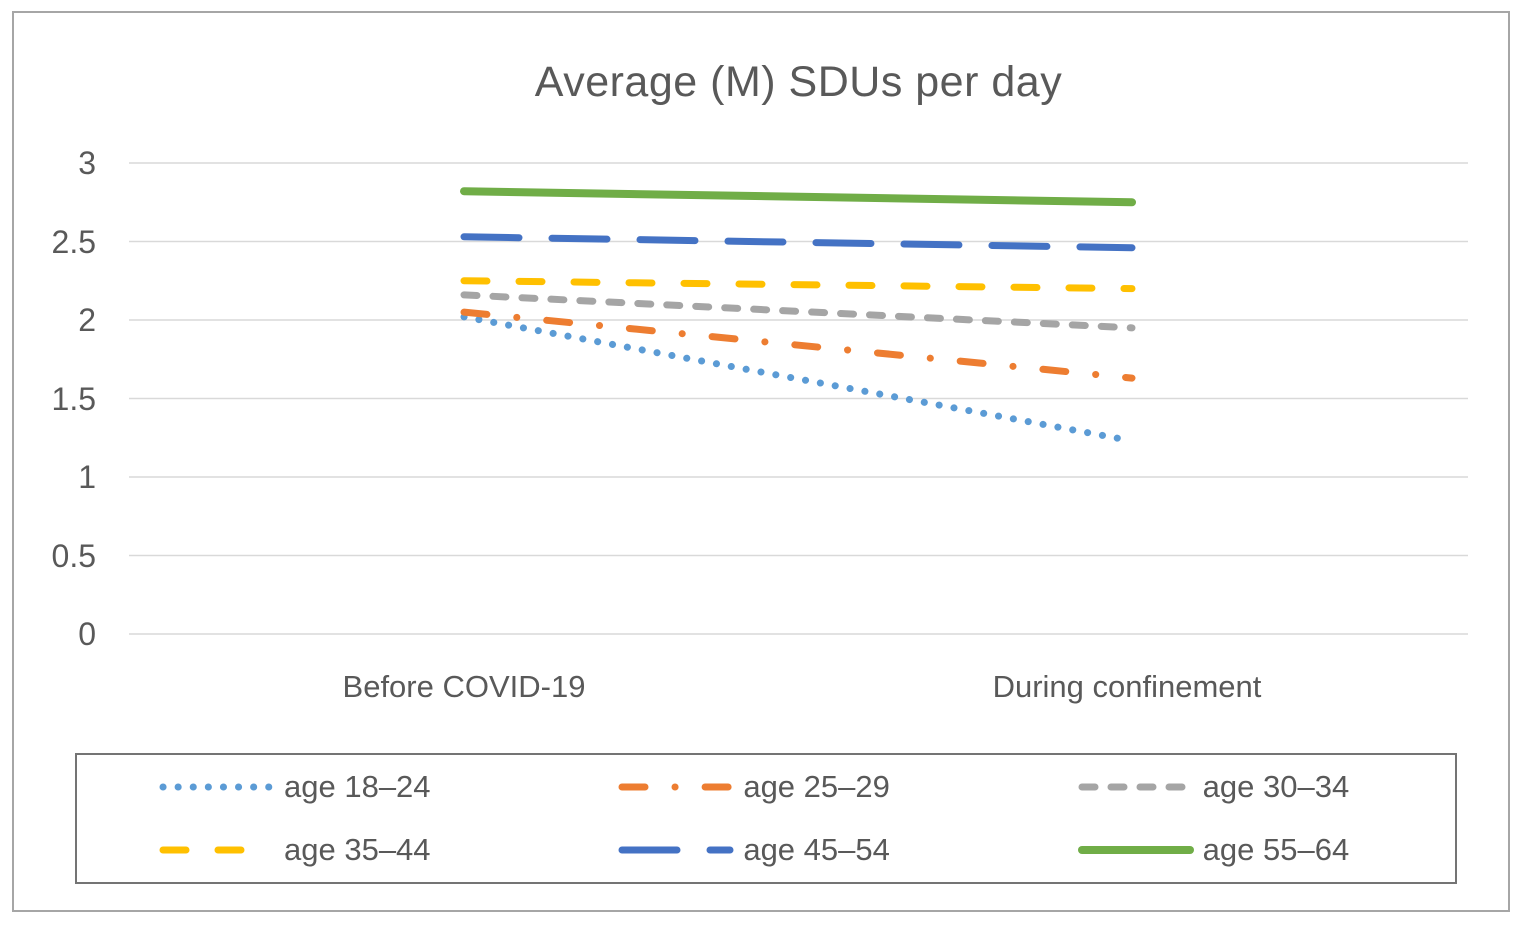  Describe the element at coordinates (464, 686) in the screenshot. I see `x-axis-label-before-covid: Before COVID-19` at that location.